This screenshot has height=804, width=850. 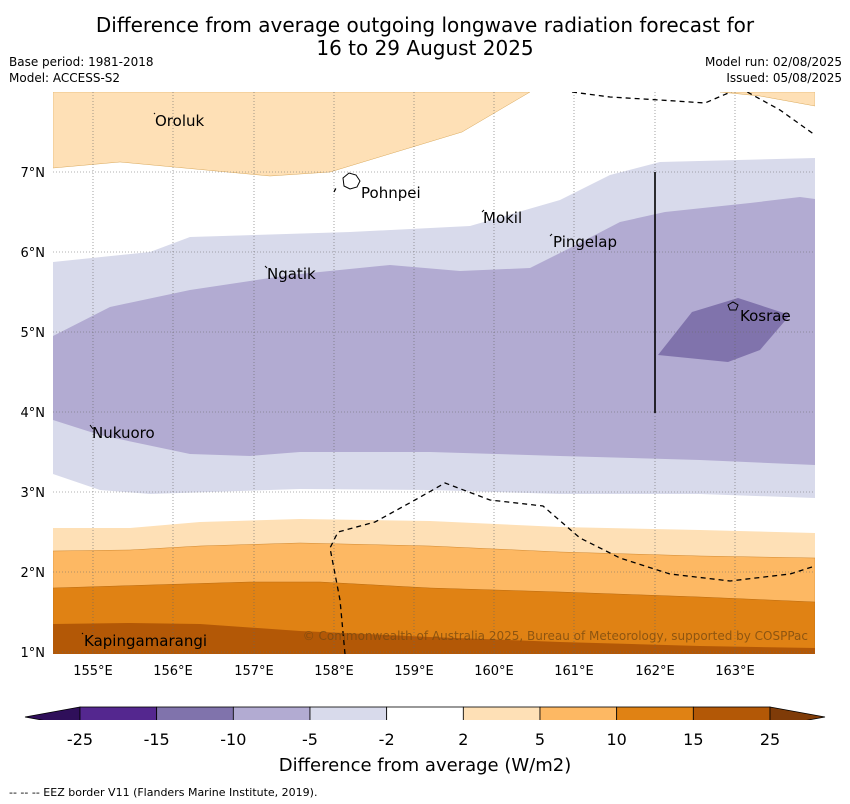 I want to click on colorbar-tick-label: 15, so click(x=693, y=739).